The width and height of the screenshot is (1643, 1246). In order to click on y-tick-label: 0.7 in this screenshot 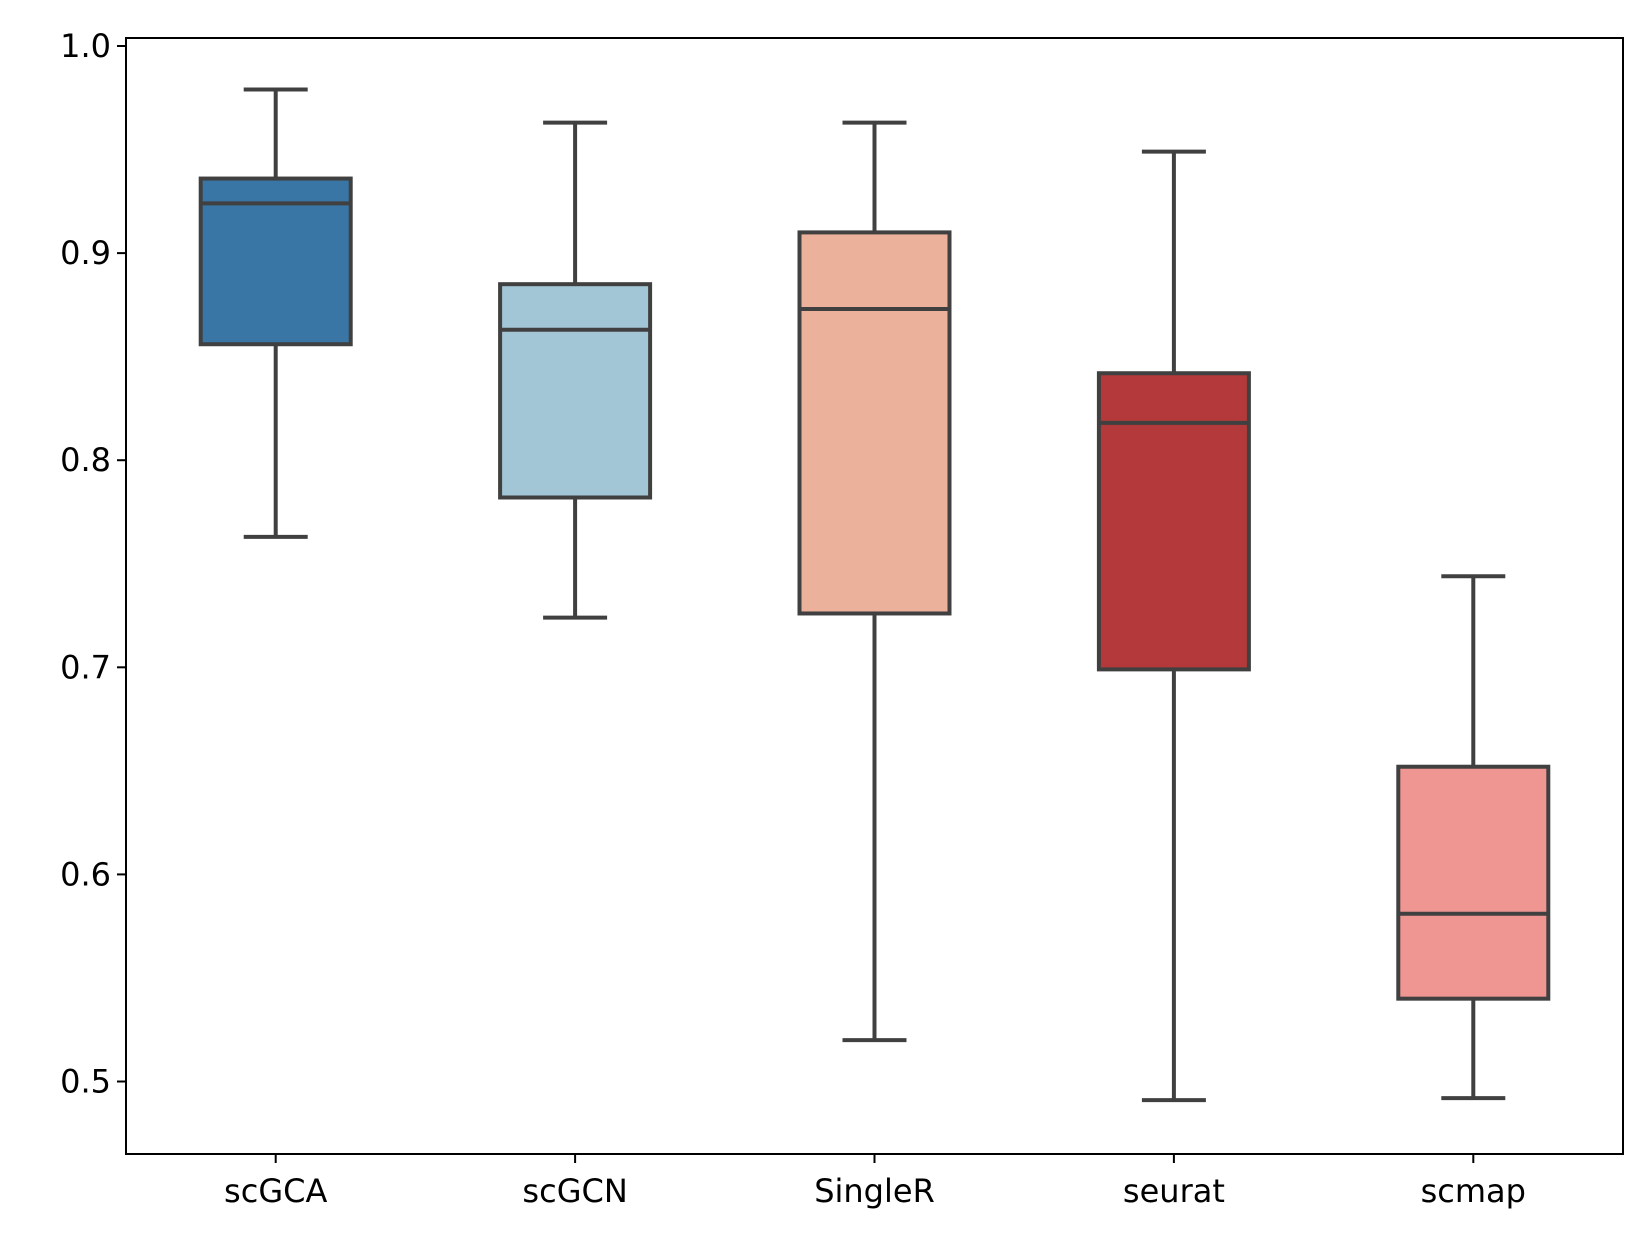, I will do `click(85, 667)`.